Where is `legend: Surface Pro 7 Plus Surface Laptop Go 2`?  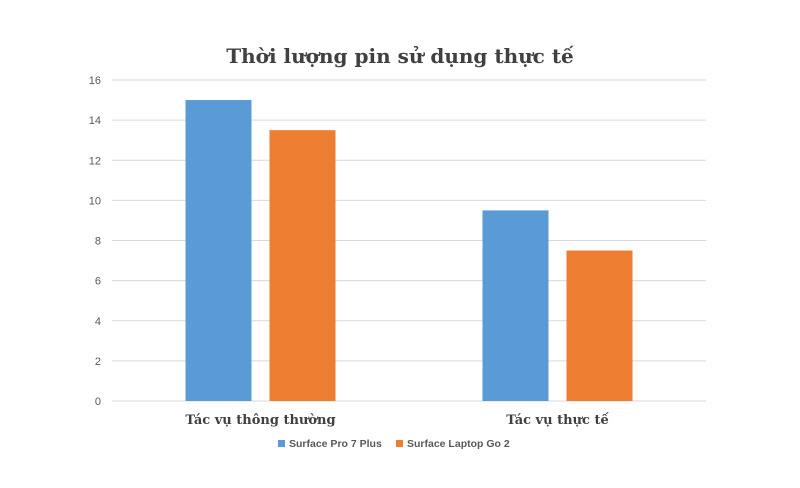 legend: Surface Pro 7 Plus Surface Laptop Go 2 is located at coordinates (394, 444).